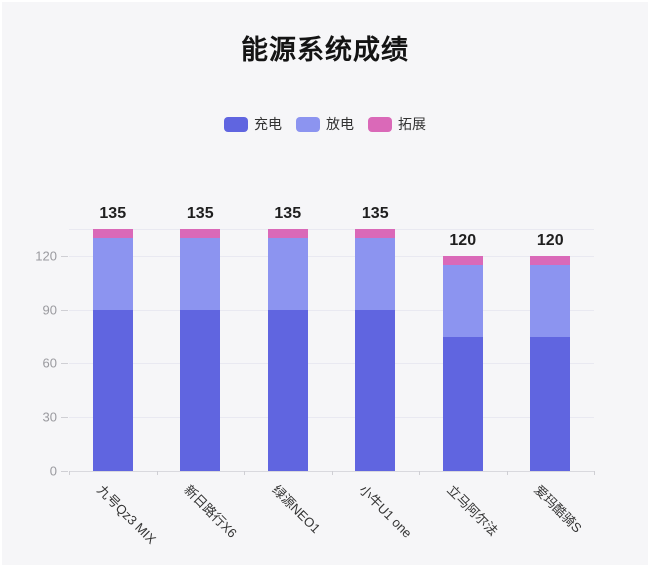 The height and width of the screenshot is (569, 650). Describe the element at coordinates (46, 256) in the screenshot. I see `y-tick-label-120: 120` at that location.